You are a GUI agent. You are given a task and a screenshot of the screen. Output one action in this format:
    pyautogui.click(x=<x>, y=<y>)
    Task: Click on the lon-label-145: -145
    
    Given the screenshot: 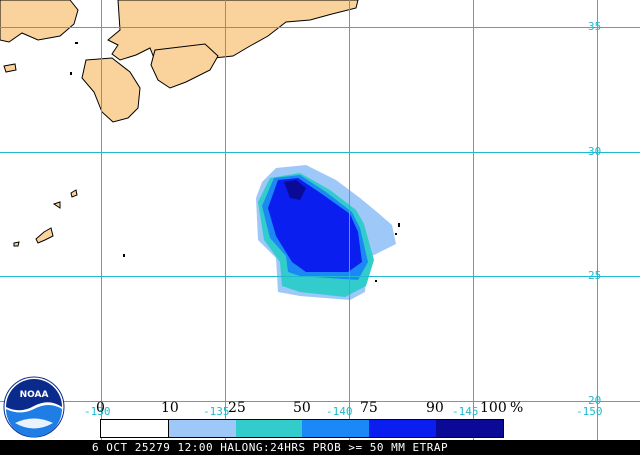 What is the action you would take?
    pyautogui.click(x=465, y=411)
    